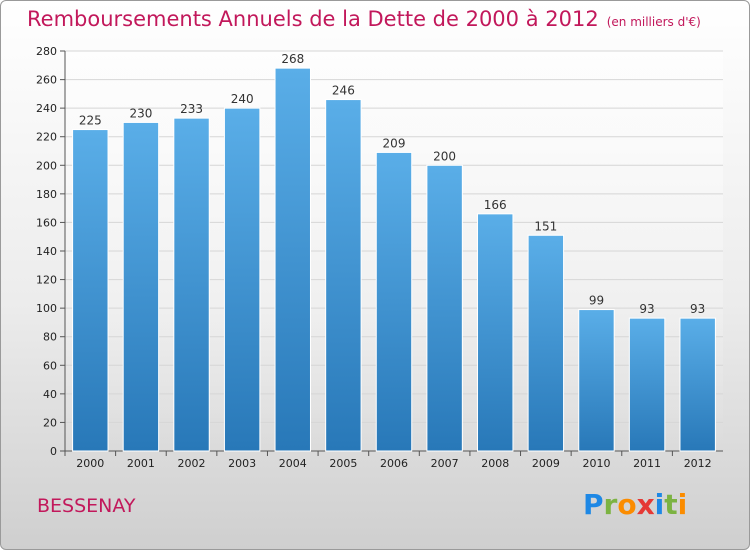  Describe the element at coordinates (50, 422) in the screenshot. I see `y-tick-label: 20` at that location.